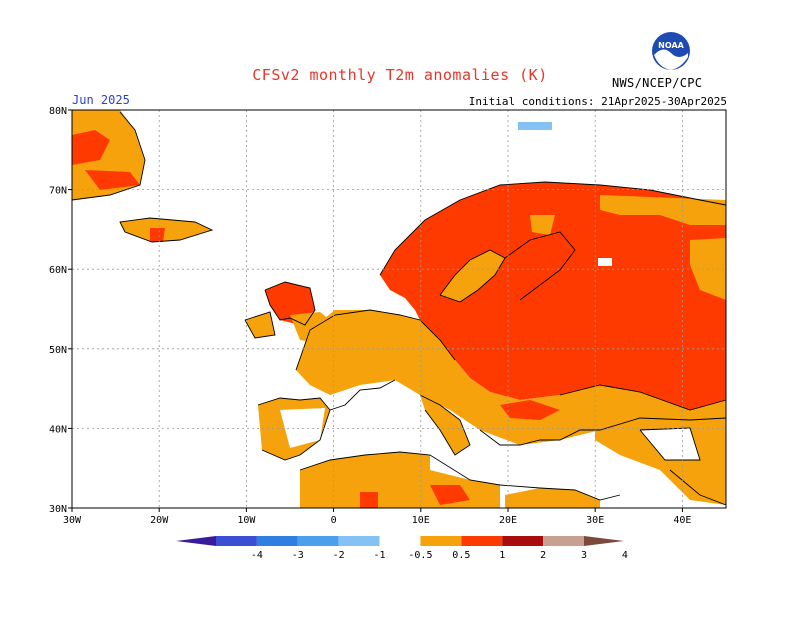  What do you see at coordinates (58, 509) in the screenshot?
I see `y-tick-label: 30N` at bounding box center [58, 509].